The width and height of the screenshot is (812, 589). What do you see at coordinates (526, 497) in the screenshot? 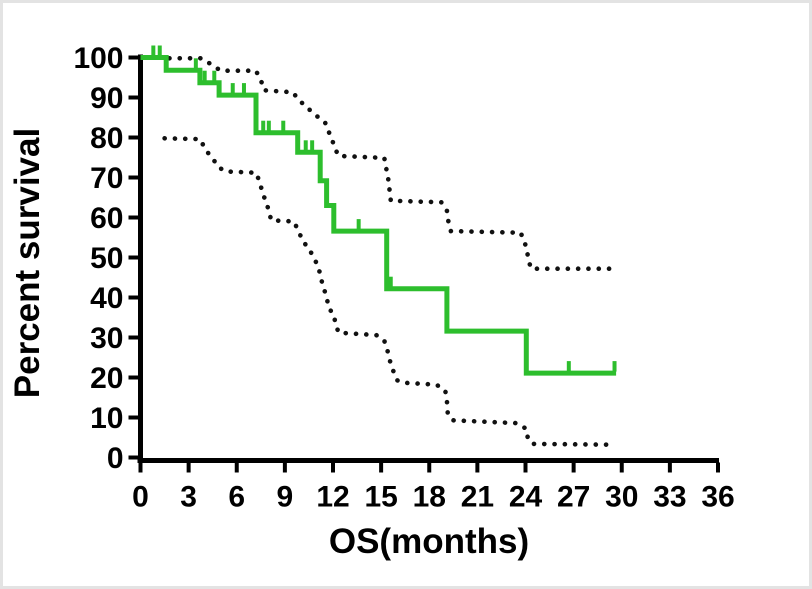
I see `x-tick-label: 24` at bounding box center [526, 497].